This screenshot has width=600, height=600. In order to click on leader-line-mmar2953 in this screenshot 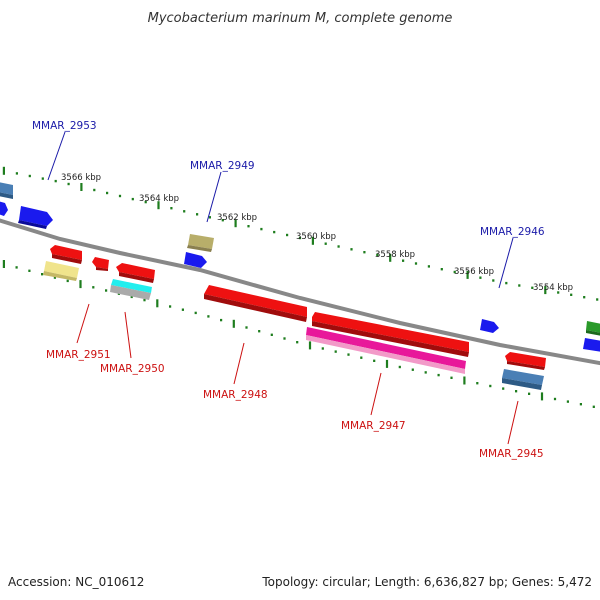, I will do `click(56, 156)`.